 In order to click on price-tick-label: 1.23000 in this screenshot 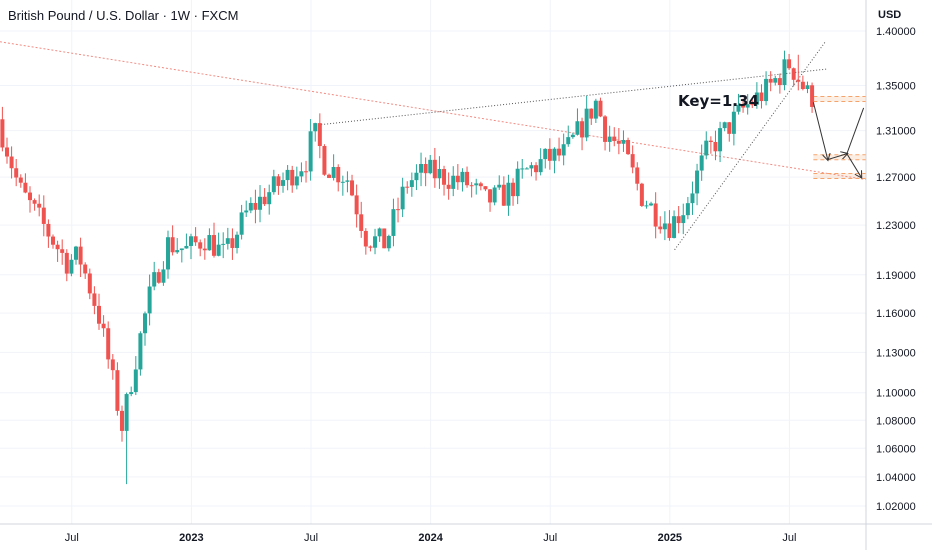, I will do `click(896, 226)`.